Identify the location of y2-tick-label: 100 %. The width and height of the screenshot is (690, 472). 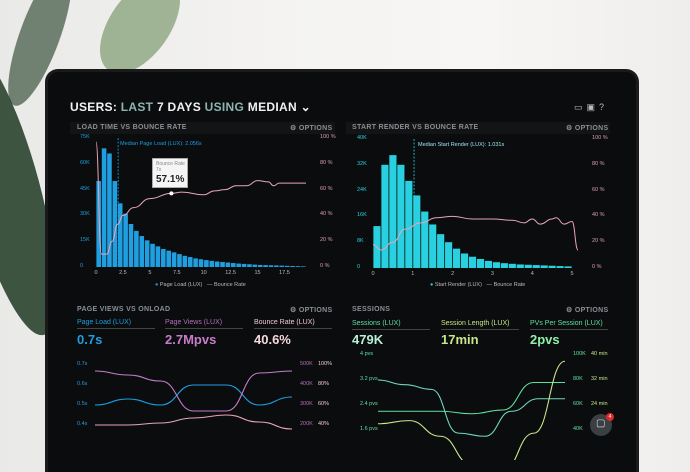
(328, 137).